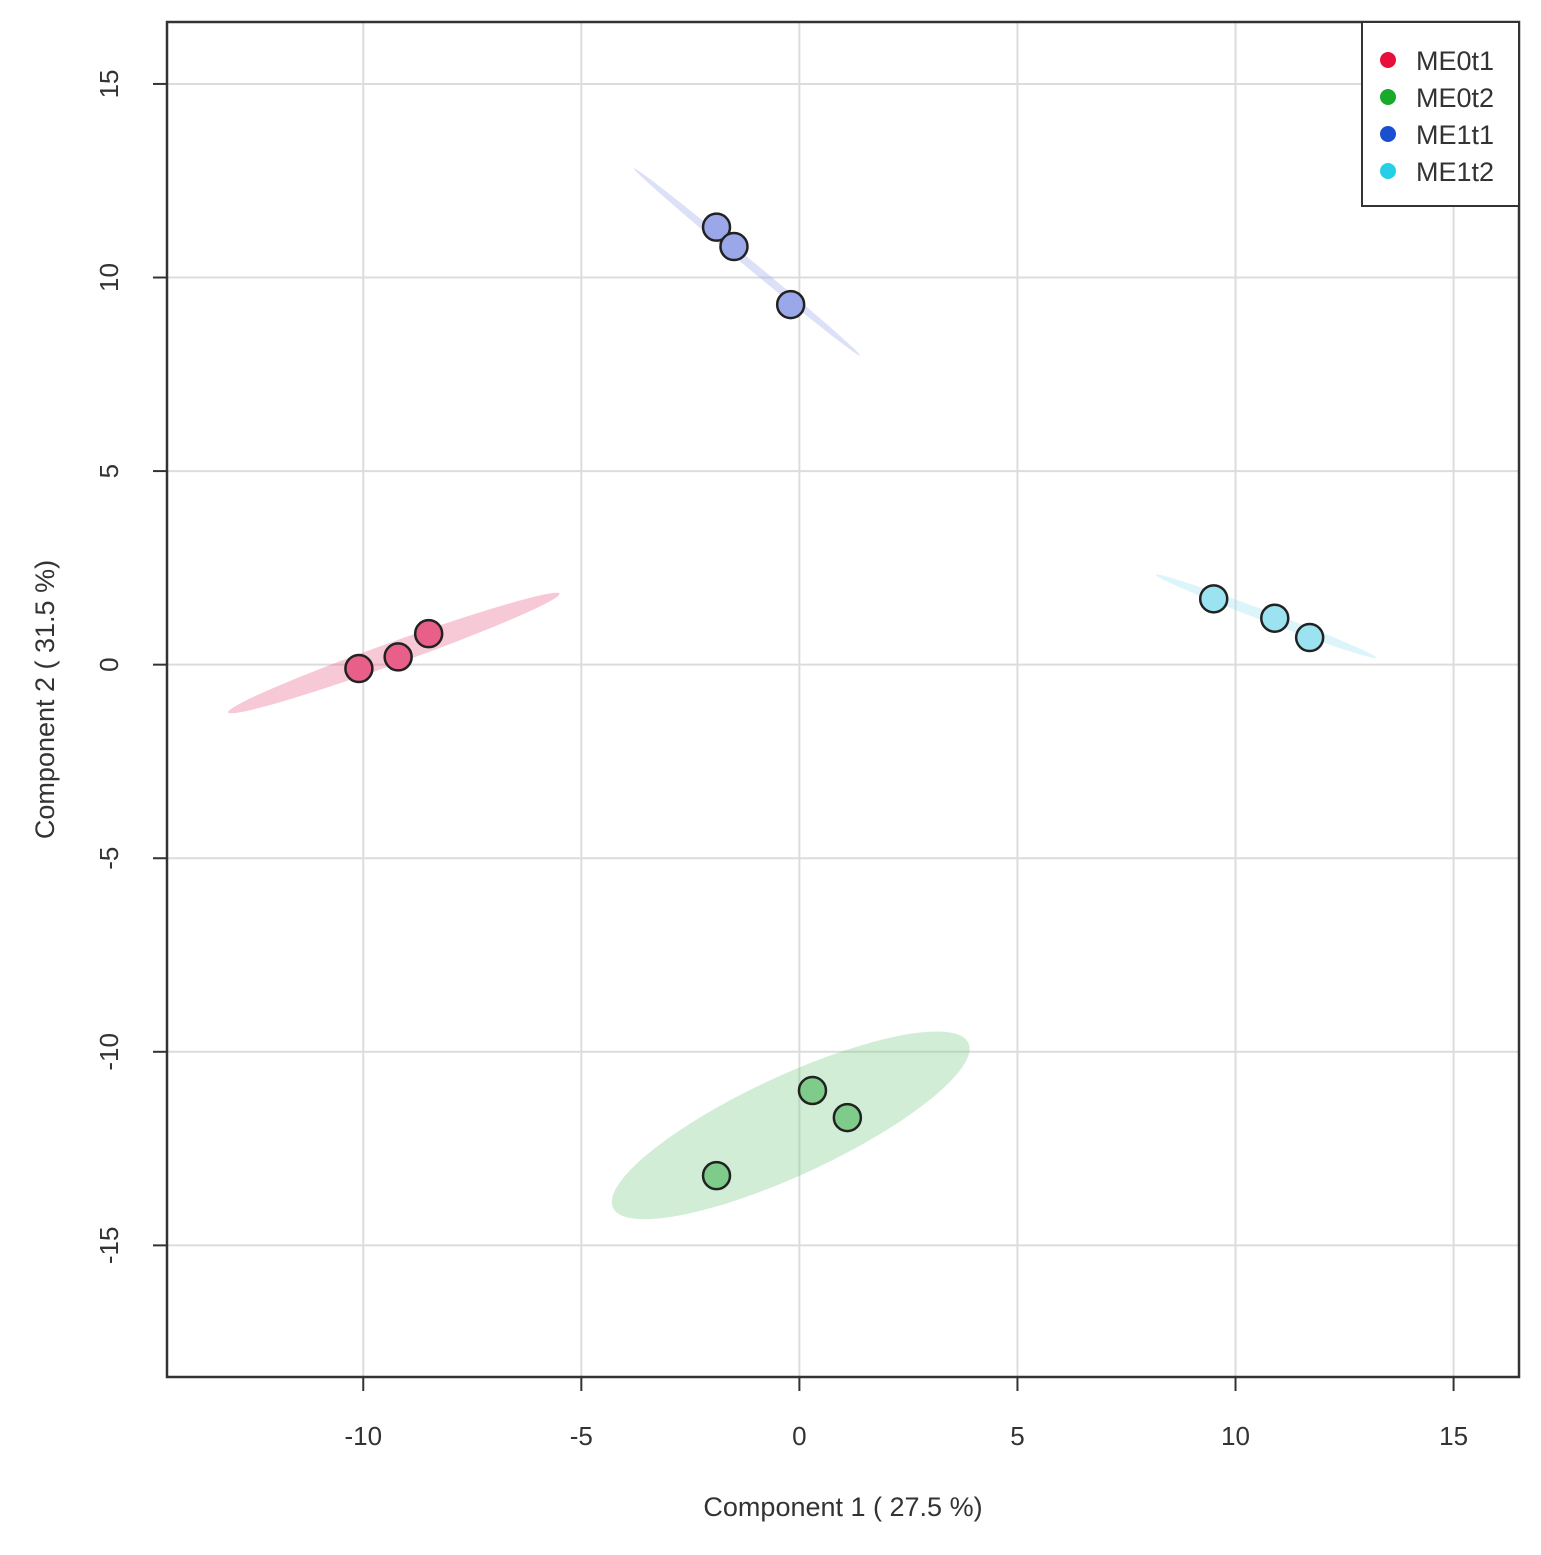  Describe the element at coordinates (109, 277) in the screenshot. I see `y-tick-label: 10` at that location.